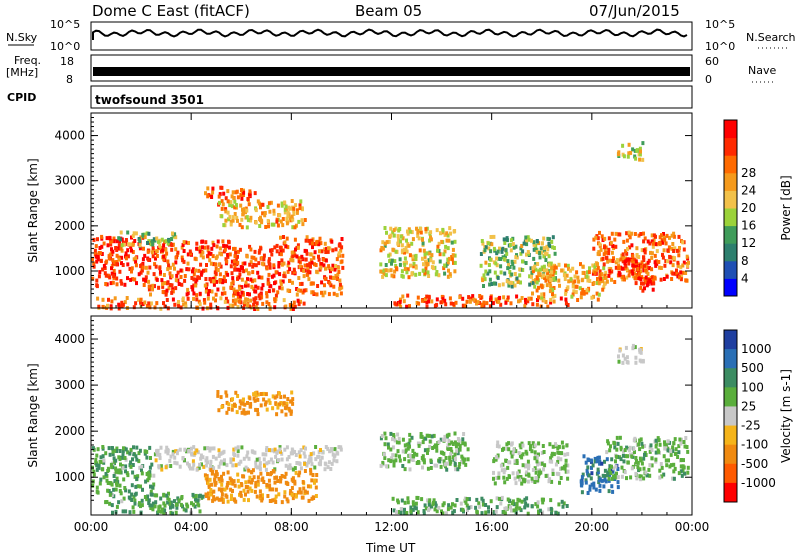  I want to click on colorbar-swatch, so click(730, 473).